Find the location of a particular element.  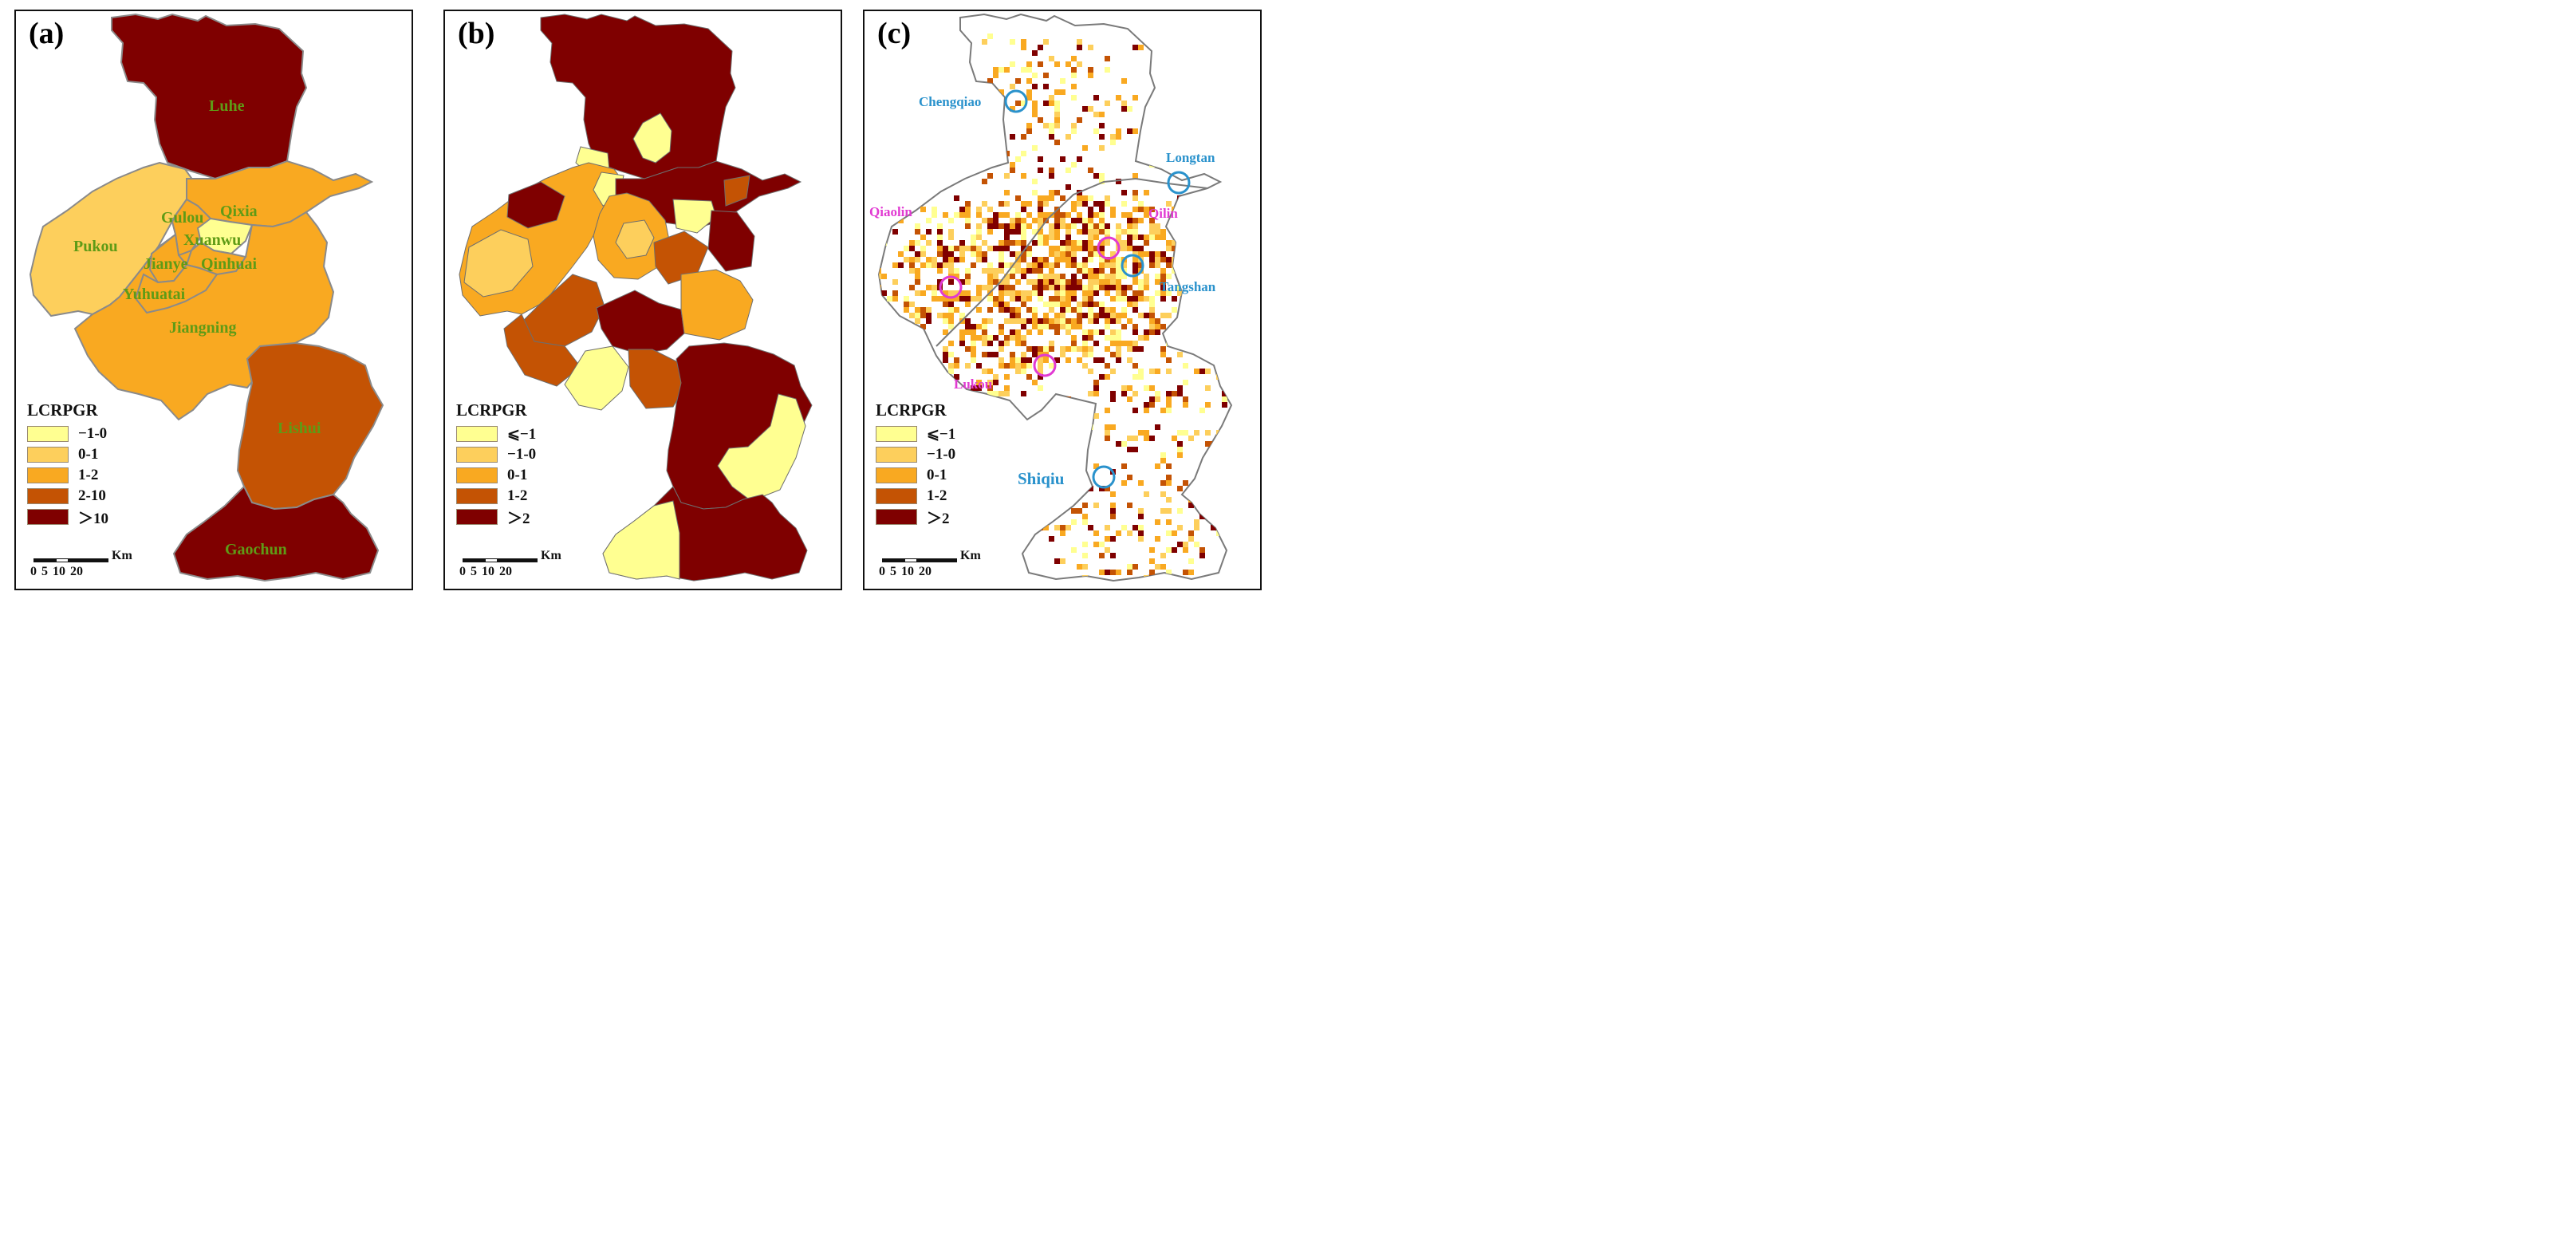

scale-unit: Km is located at coordinates (970, 555).